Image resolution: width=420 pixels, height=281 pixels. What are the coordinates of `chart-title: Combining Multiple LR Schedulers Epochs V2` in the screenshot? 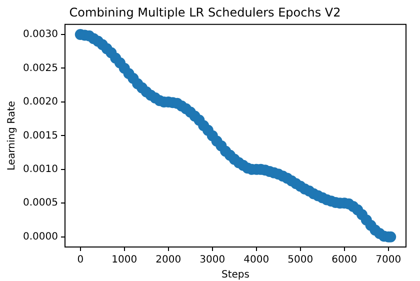 It's located at (205, 12).